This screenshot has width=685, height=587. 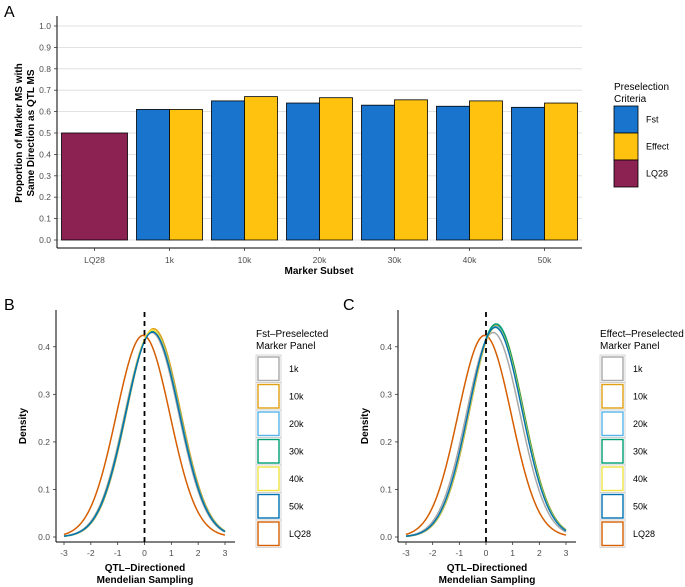 I want to click on panel-c-y-tick-label: 0.4, so click(x=386, y=347).